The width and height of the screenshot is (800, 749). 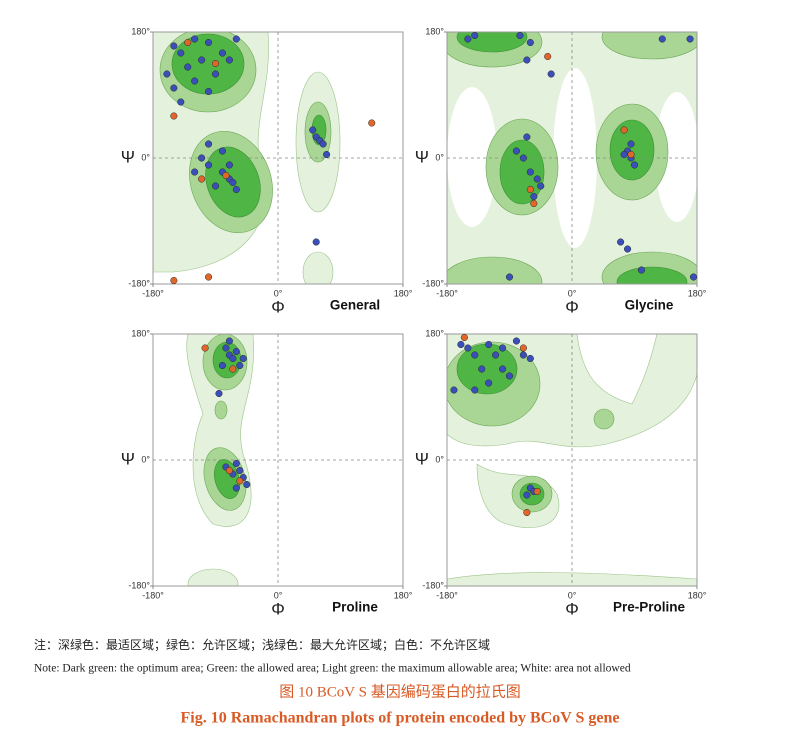 I want to click on note-zh: 注：深绿色：最适区域；绿色：允许区域；浅绿色：最大允许区域；白色：不允许区域, so click(x=262, y=644).